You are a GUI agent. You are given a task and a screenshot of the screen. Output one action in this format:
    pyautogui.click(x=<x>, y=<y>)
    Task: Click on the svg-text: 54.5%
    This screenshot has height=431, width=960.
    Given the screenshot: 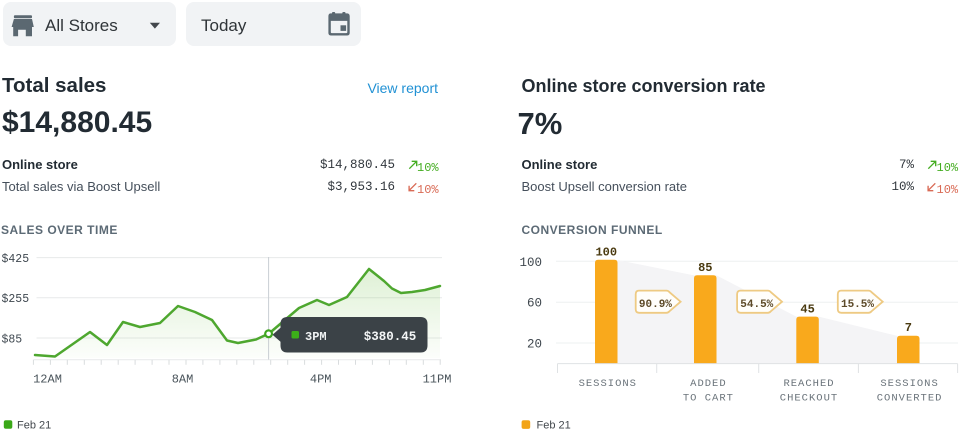 What is the action you would take?
    pyautogui.click(x=756, y=305)
    